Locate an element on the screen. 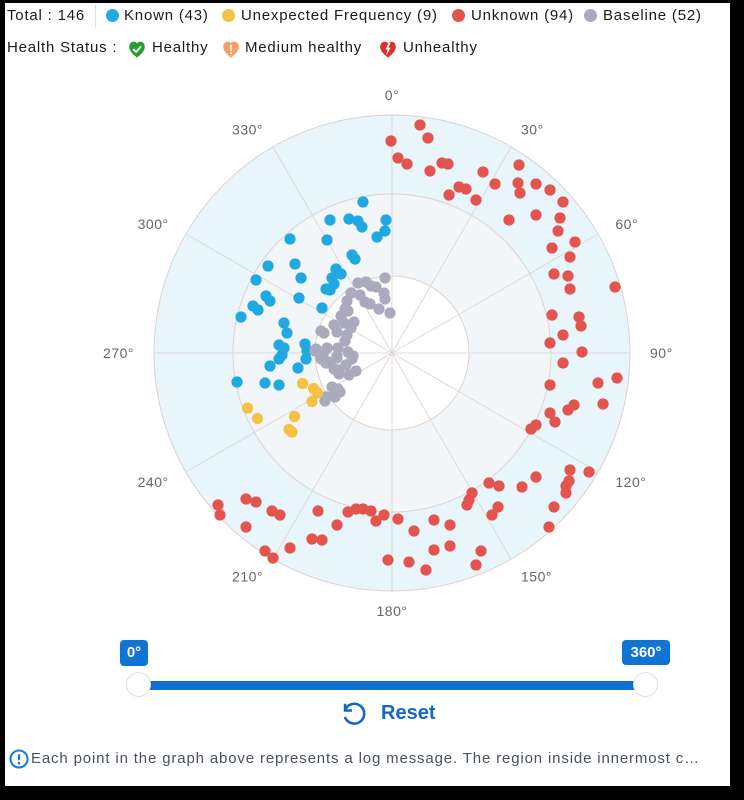  svg-text: 270° is located at coordinates (118, 353).